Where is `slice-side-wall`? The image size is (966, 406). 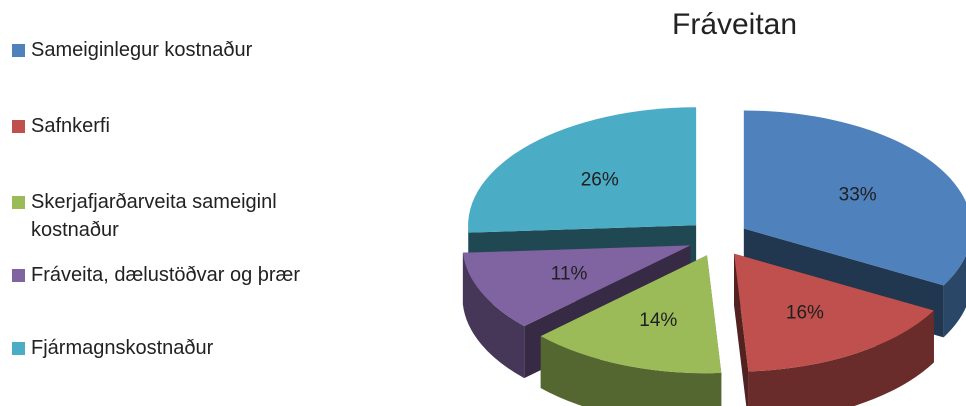 slice-side-wall is located at coordinates (741, 329).